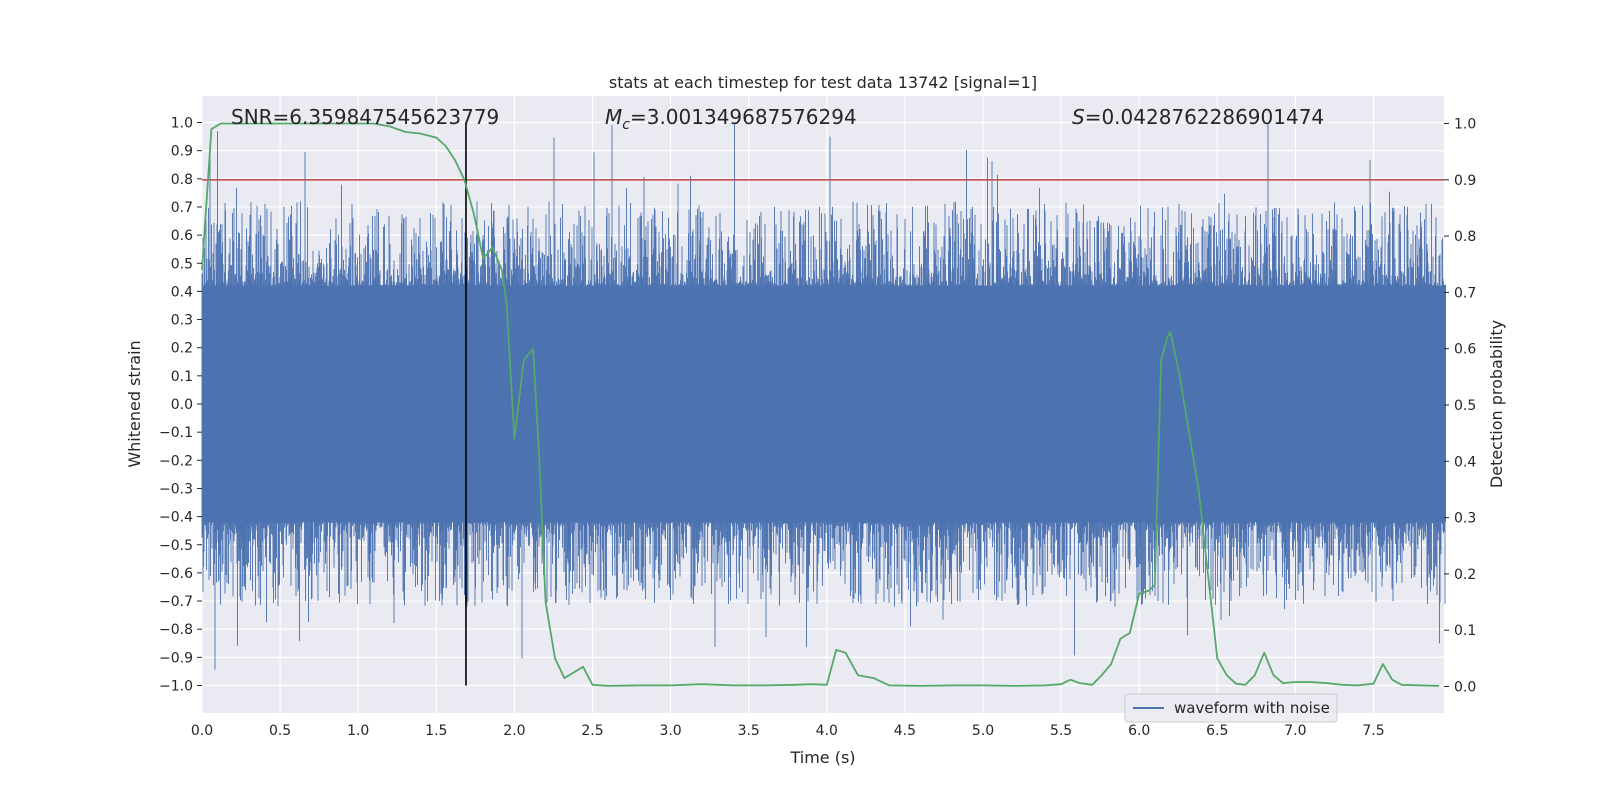 The image size is (1600, 800). What do you see at coordinates (436, 731) in the screenshot?
I see `x-tick-label: 1.5` at bounding box center [436, 731].